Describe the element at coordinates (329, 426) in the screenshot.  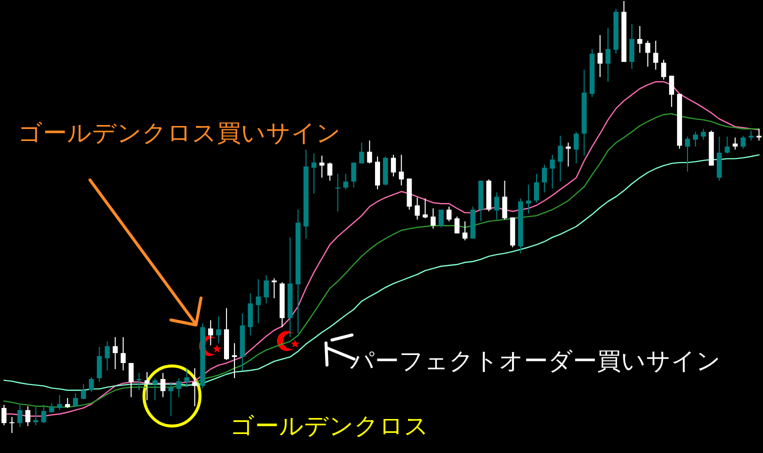
I see `annotation: ゴールデンクロス` at that location.